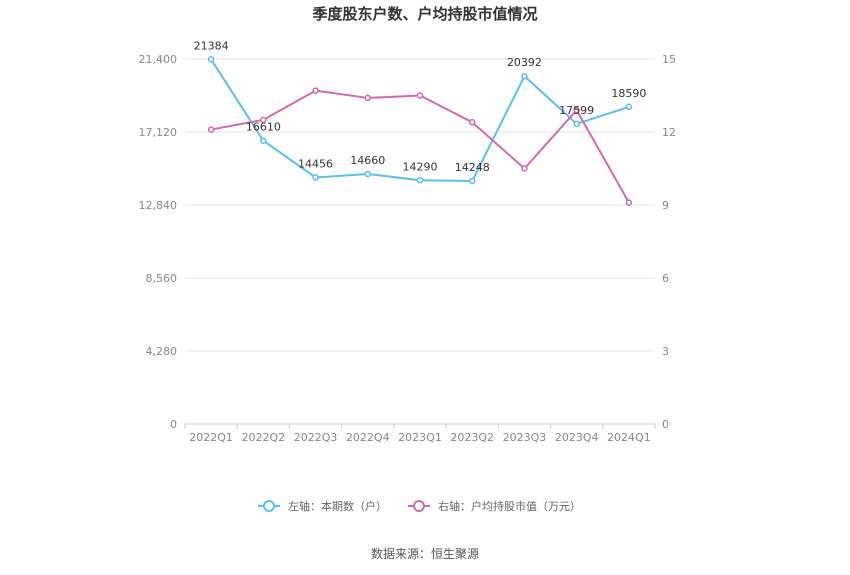 This screenshot has width=850, height=575. What do you see at coordinates (211, 45) in the screenshot?
I see `data-label: 21384` at bounding box center [211, 45].